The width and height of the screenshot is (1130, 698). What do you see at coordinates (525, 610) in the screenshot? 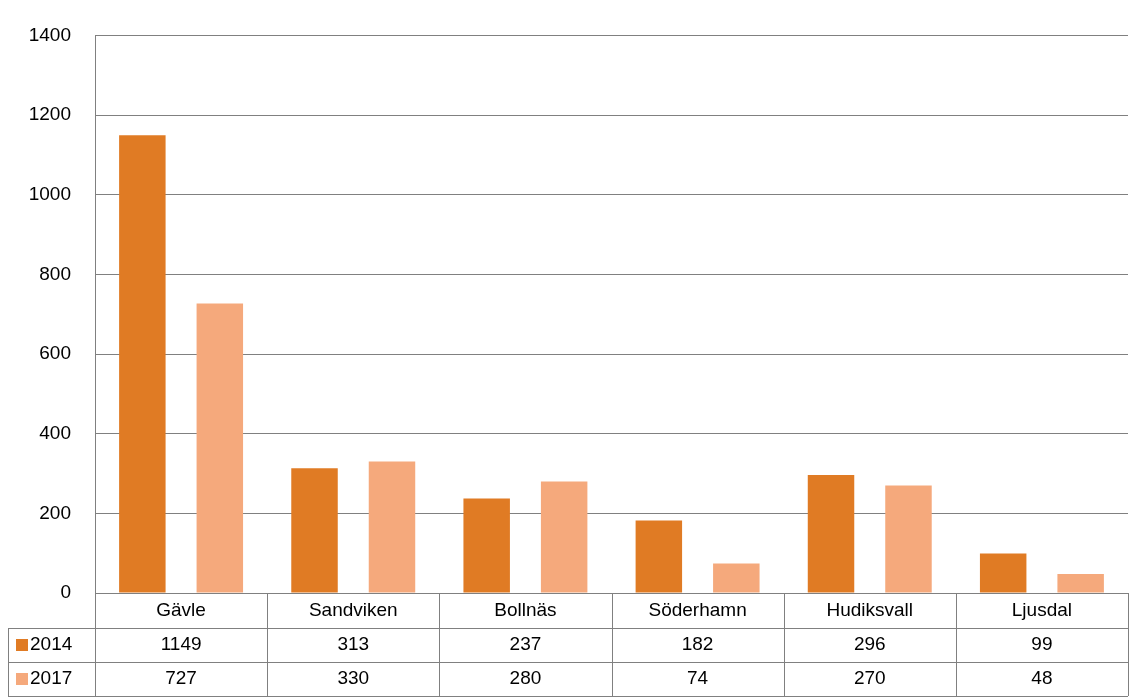
I see `x-tick-label: Bollnäs` at bounding box center [525, 610].